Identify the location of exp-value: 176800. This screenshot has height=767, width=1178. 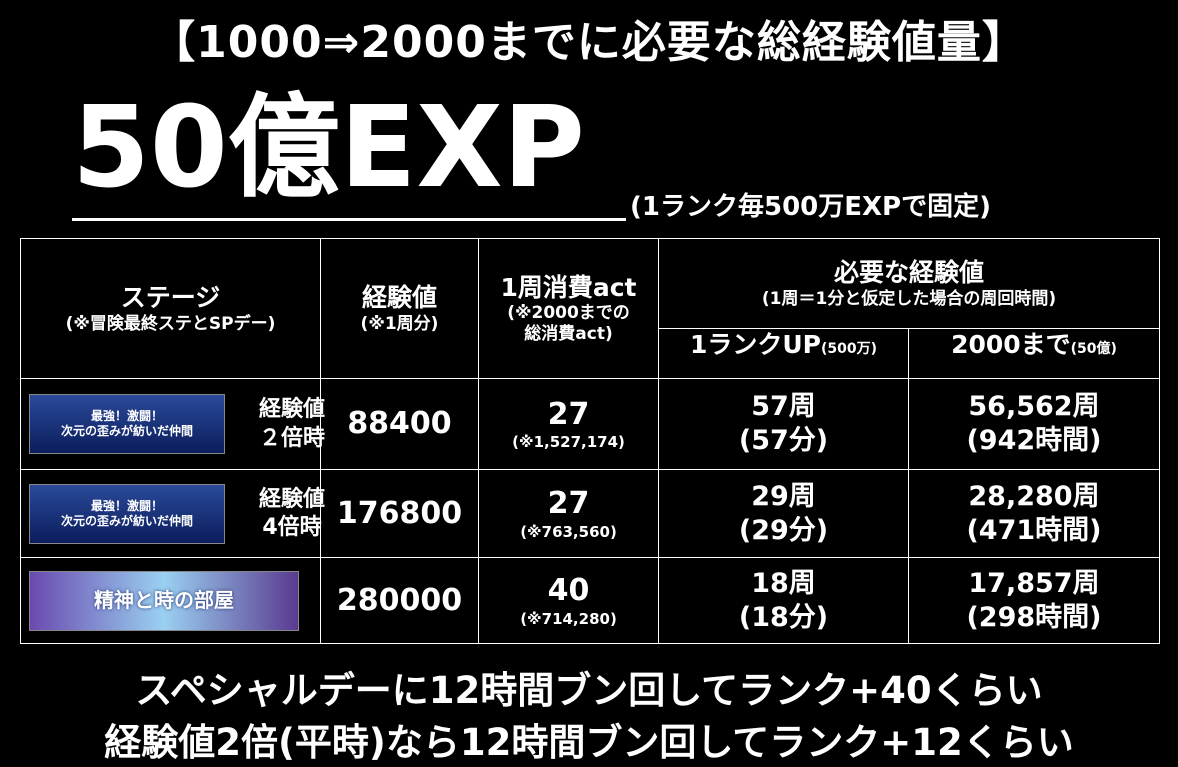
(399, 513).